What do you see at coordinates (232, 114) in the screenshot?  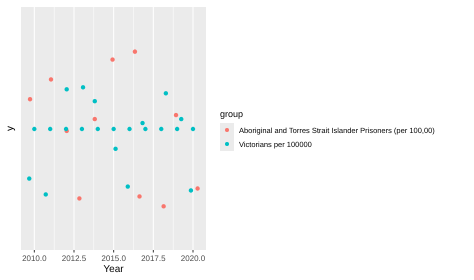 I see `legend-title: group` at bounding box center [232, 114].